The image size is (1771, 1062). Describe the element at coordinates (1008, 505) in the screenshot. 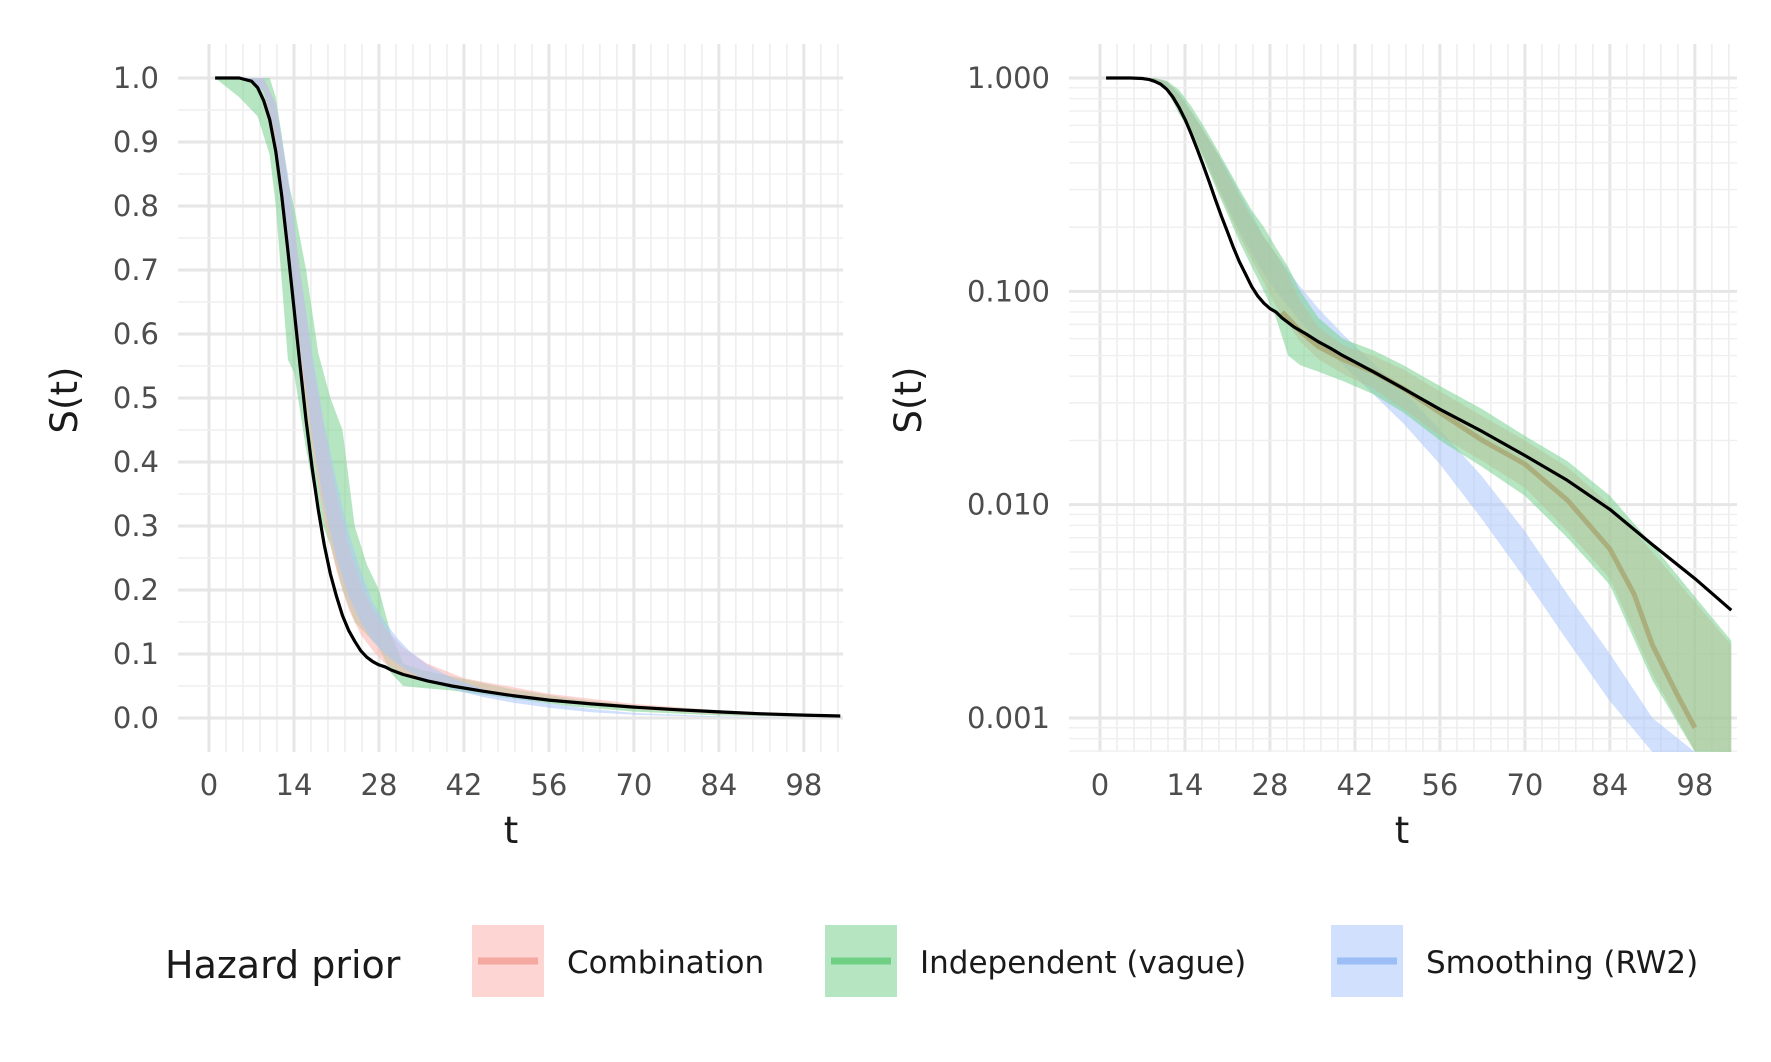

I see `y-tick-label: 0.010` at that location.